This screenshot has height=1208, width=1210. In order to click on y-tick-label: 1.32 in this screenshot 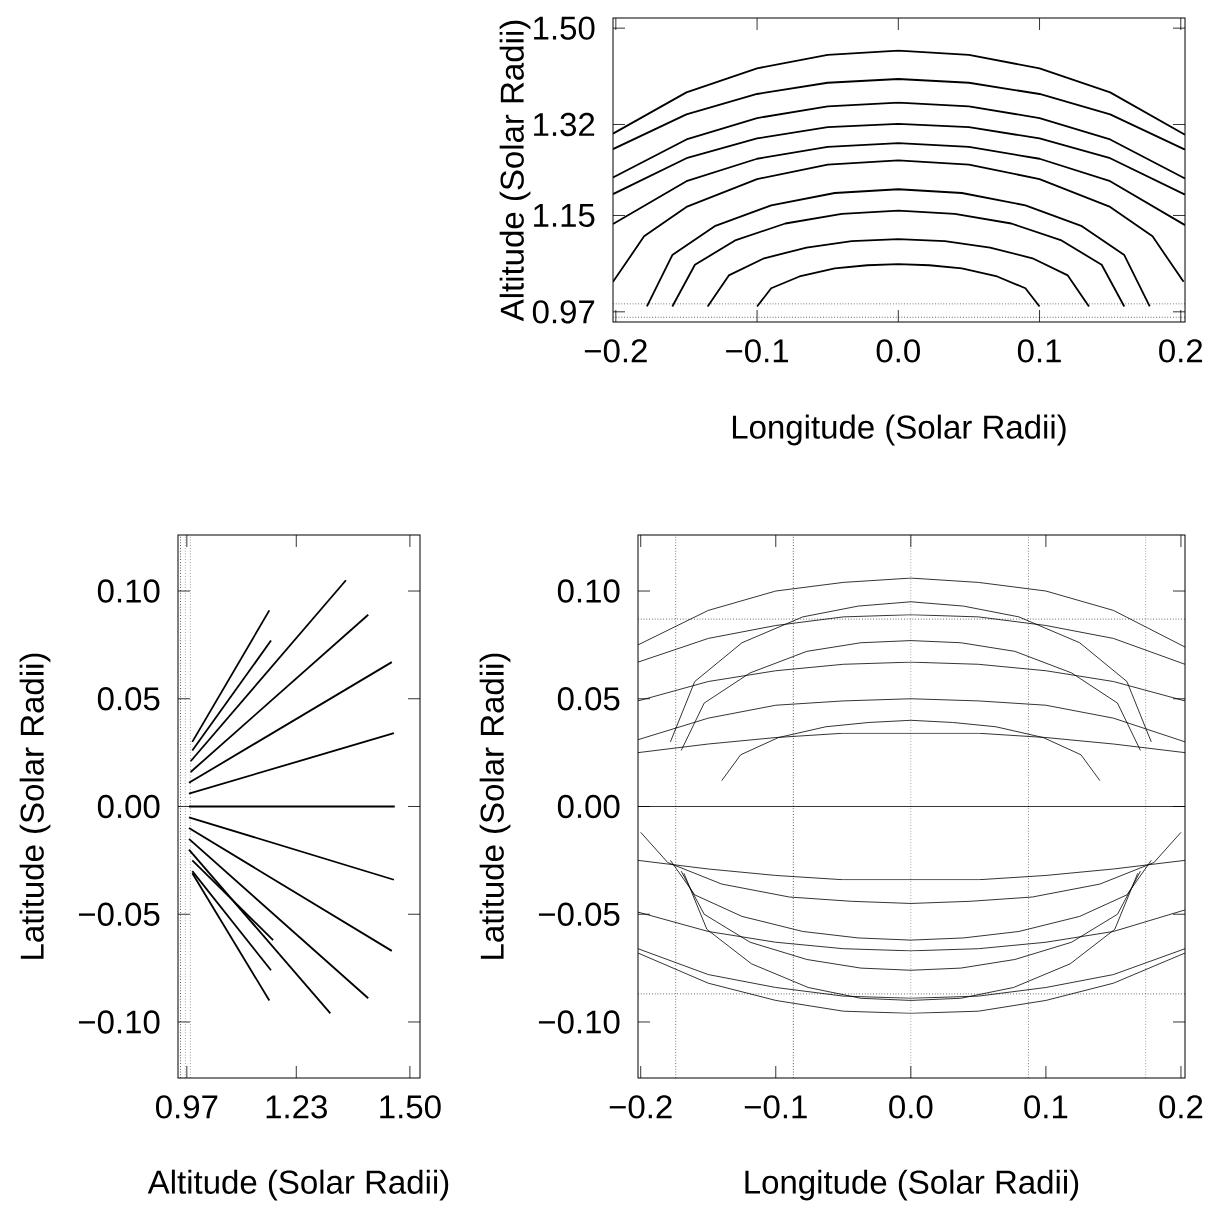, I will do `click(564, 124)`.